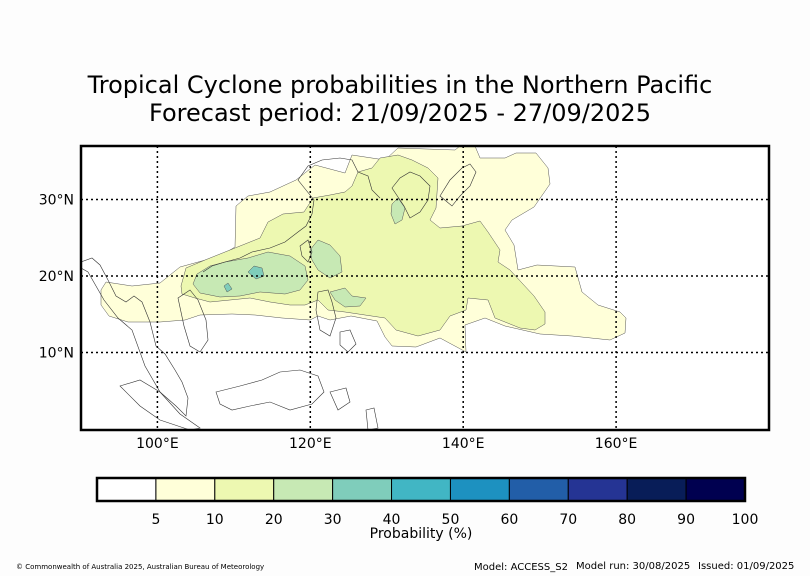 The height and width of the screenshot is (576, 810). I want to click on colorbar-tick-80: 80, so click(627, 520).